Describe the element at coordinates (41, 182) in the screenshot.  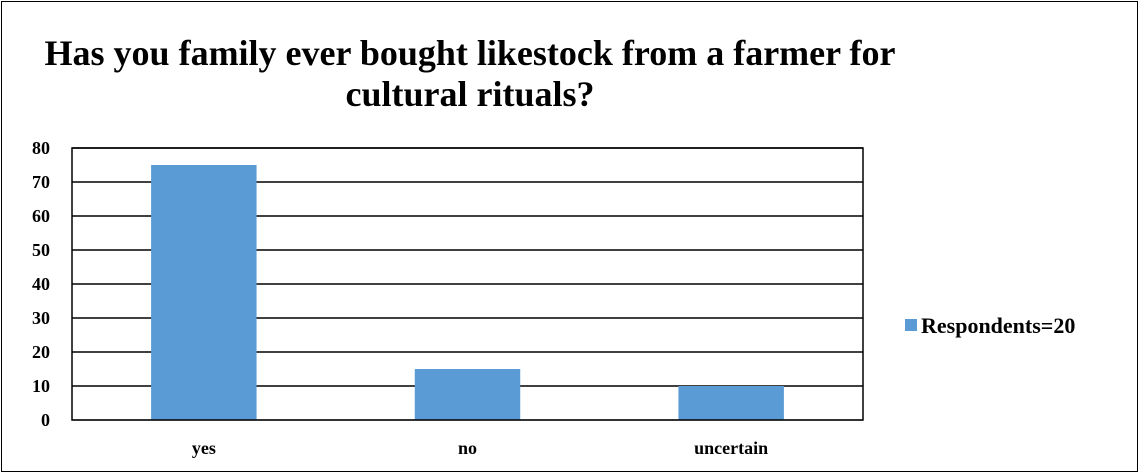
I see `y-tick-label: 70` at that location.